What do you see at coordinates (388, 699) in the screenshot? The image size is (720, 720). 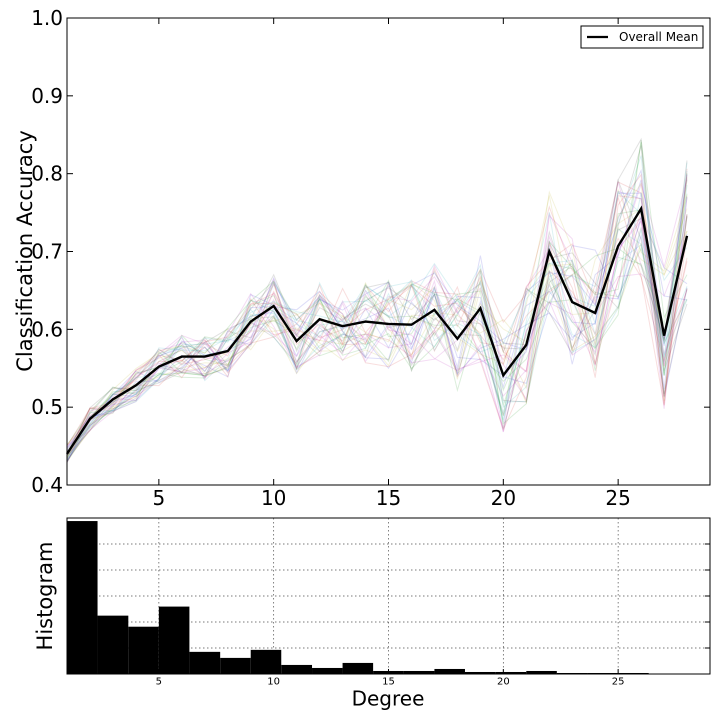 I see `x-axis-label-degree: Degree` at bounding box center [388, 699].